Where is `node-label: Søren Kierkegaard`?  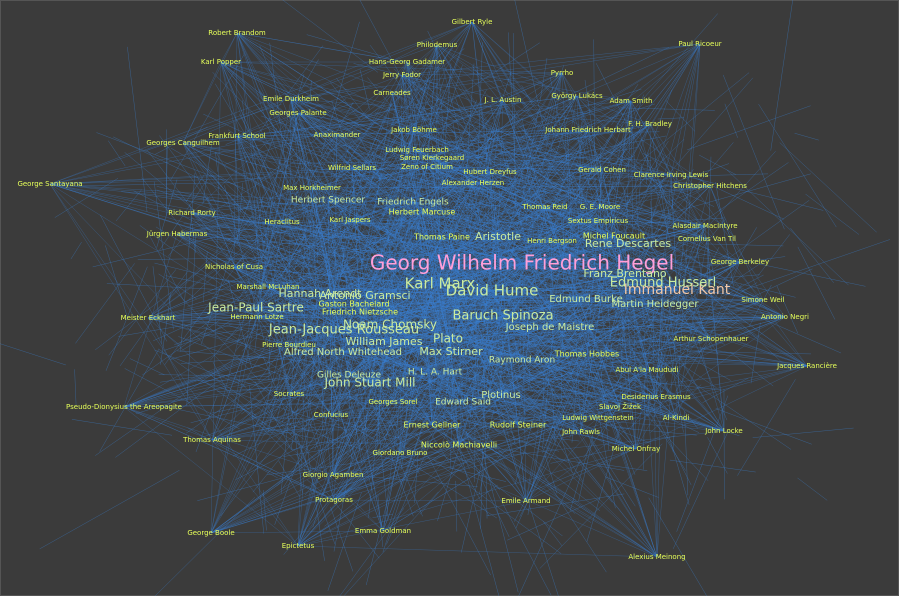
node-label: Søren Kierkegaard is located at coordinates (432, 158).